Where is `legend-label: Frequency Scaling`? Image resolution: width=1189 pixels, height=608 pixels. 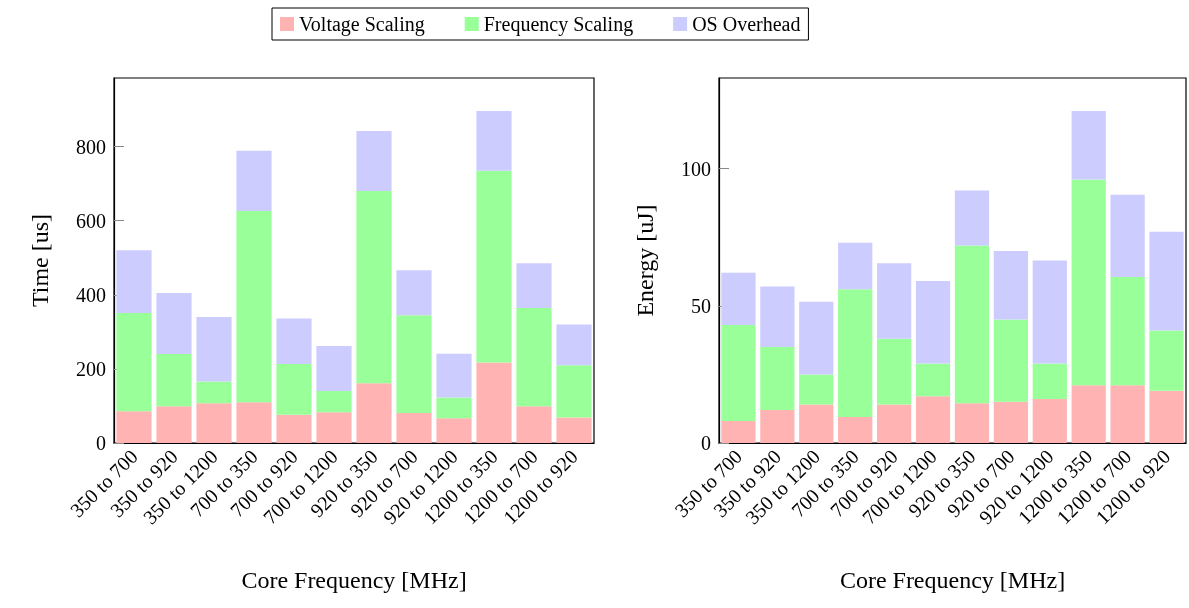 legend-label: Frequency Scaling is located at coordinates (558, 24).